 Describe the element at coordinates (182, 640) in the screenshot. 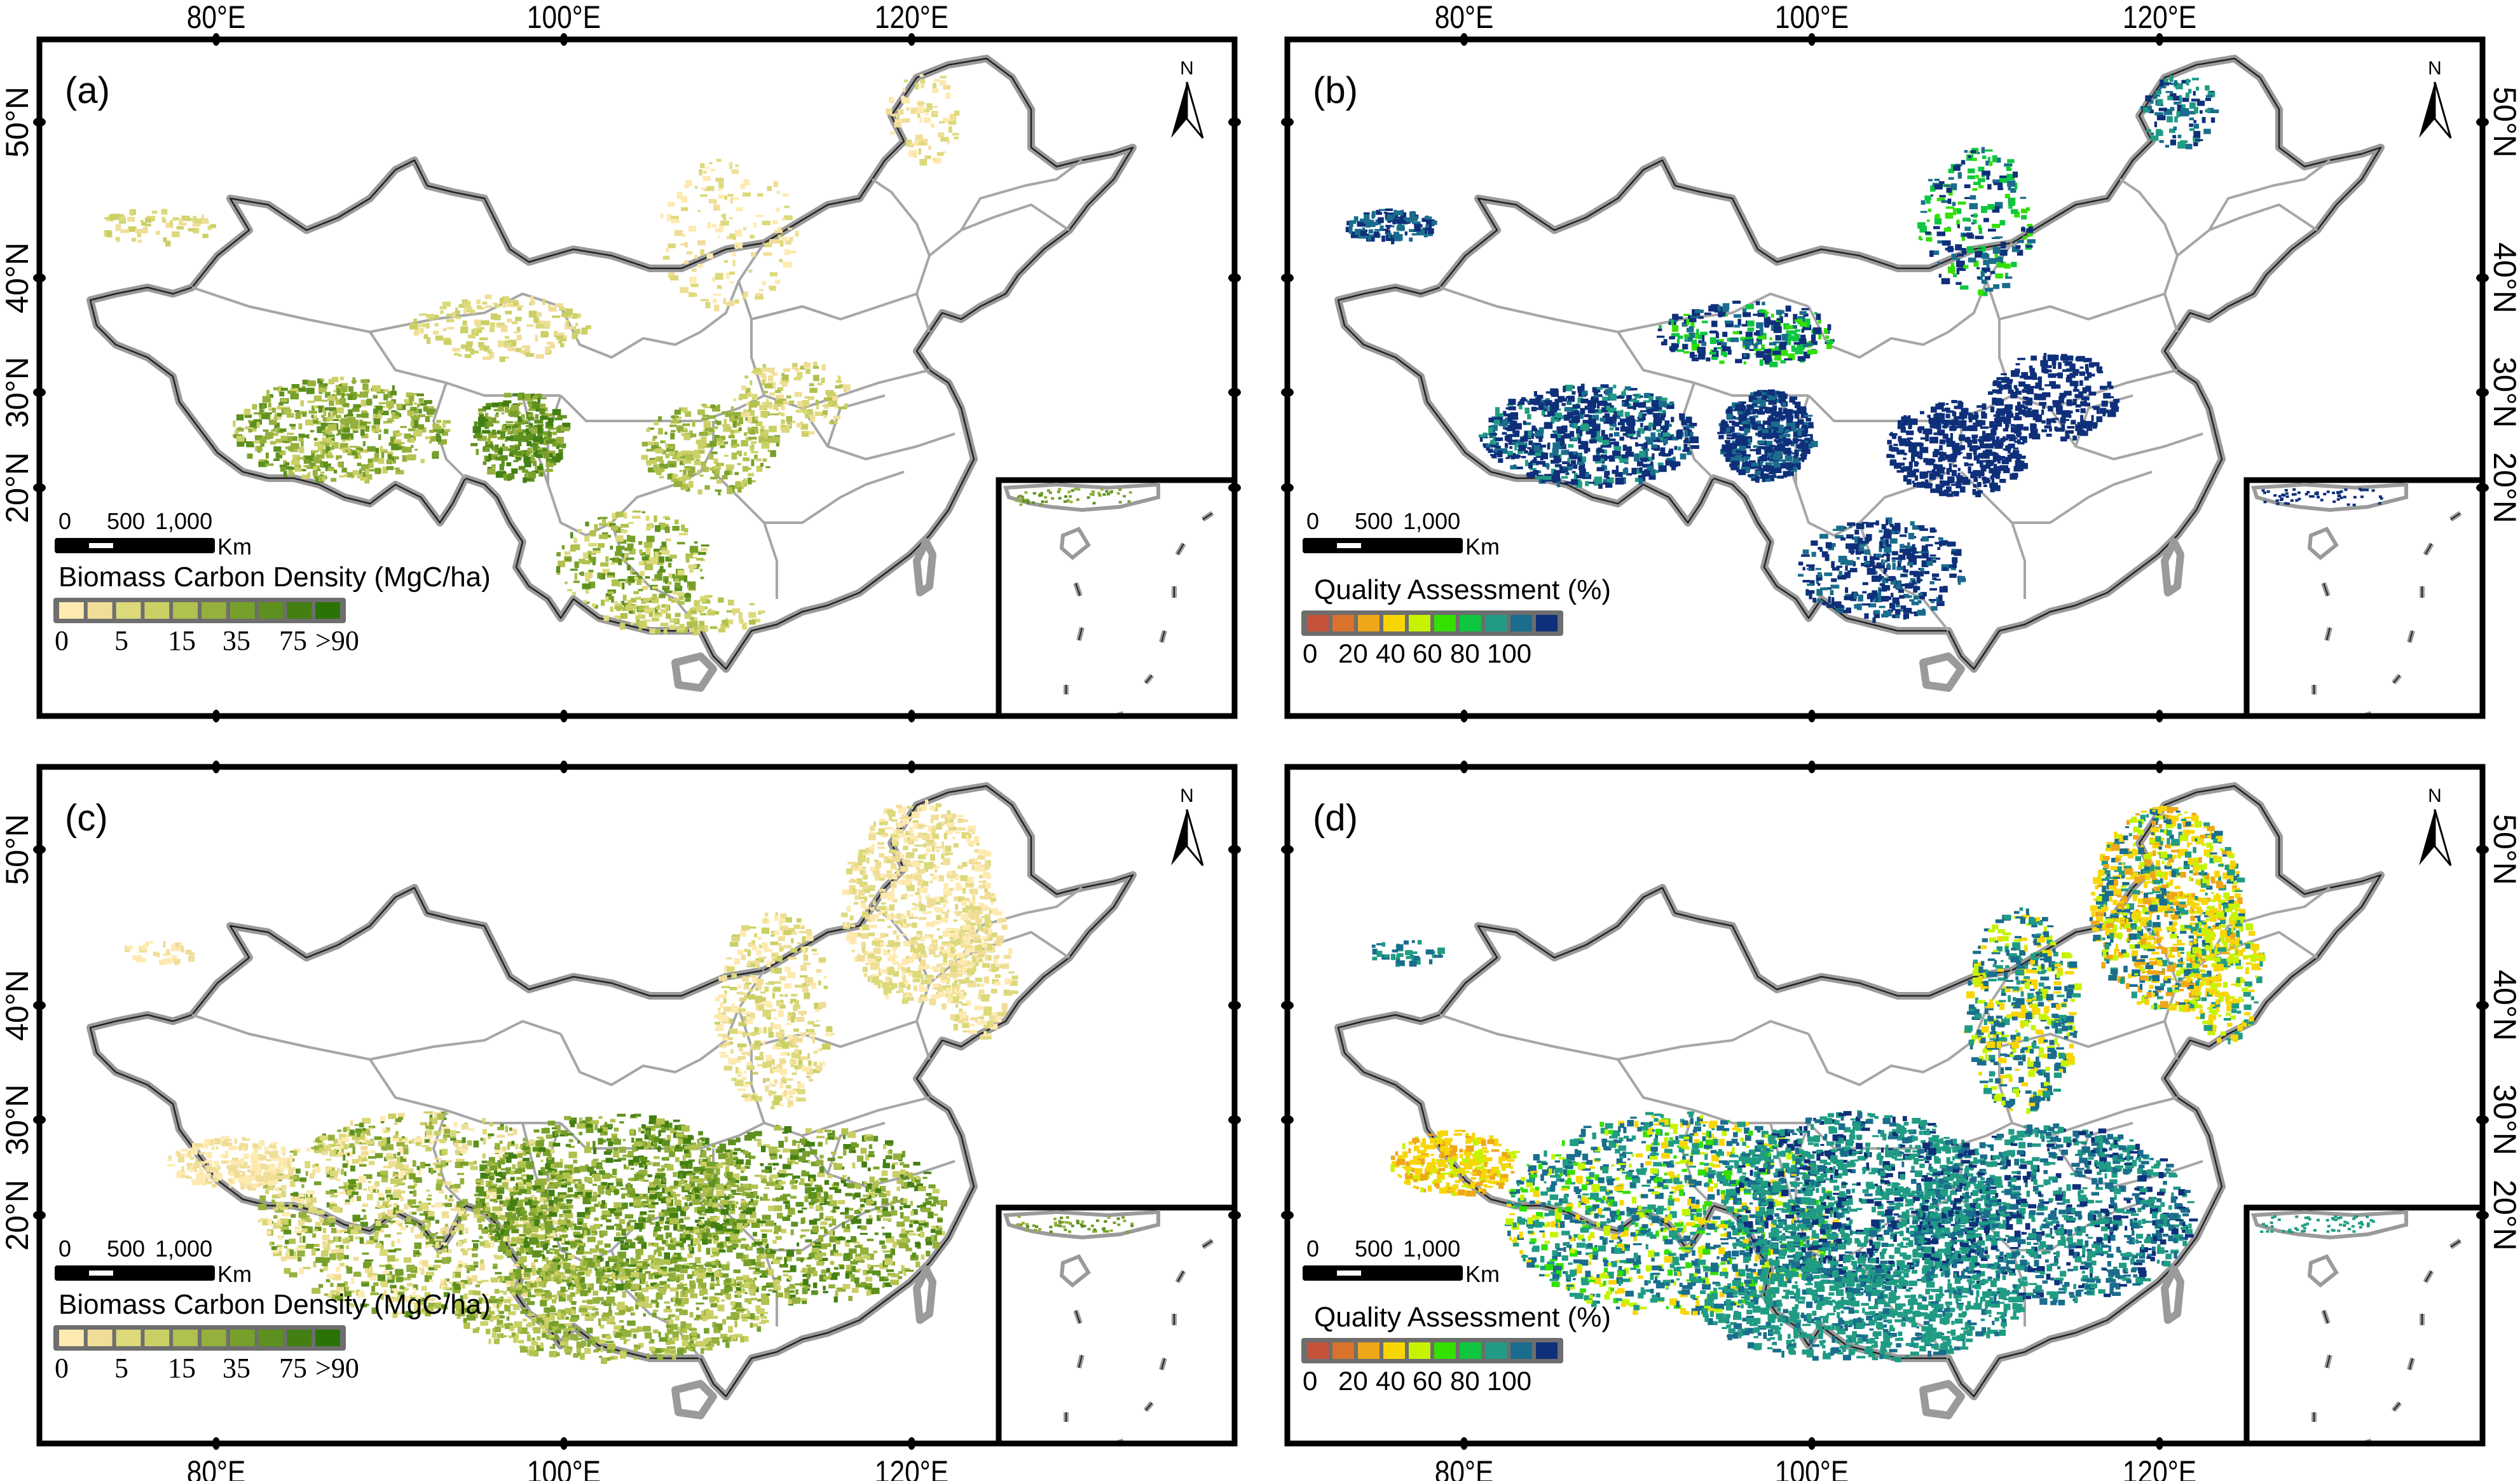

I see `legend-tick-label: 15` at that location.